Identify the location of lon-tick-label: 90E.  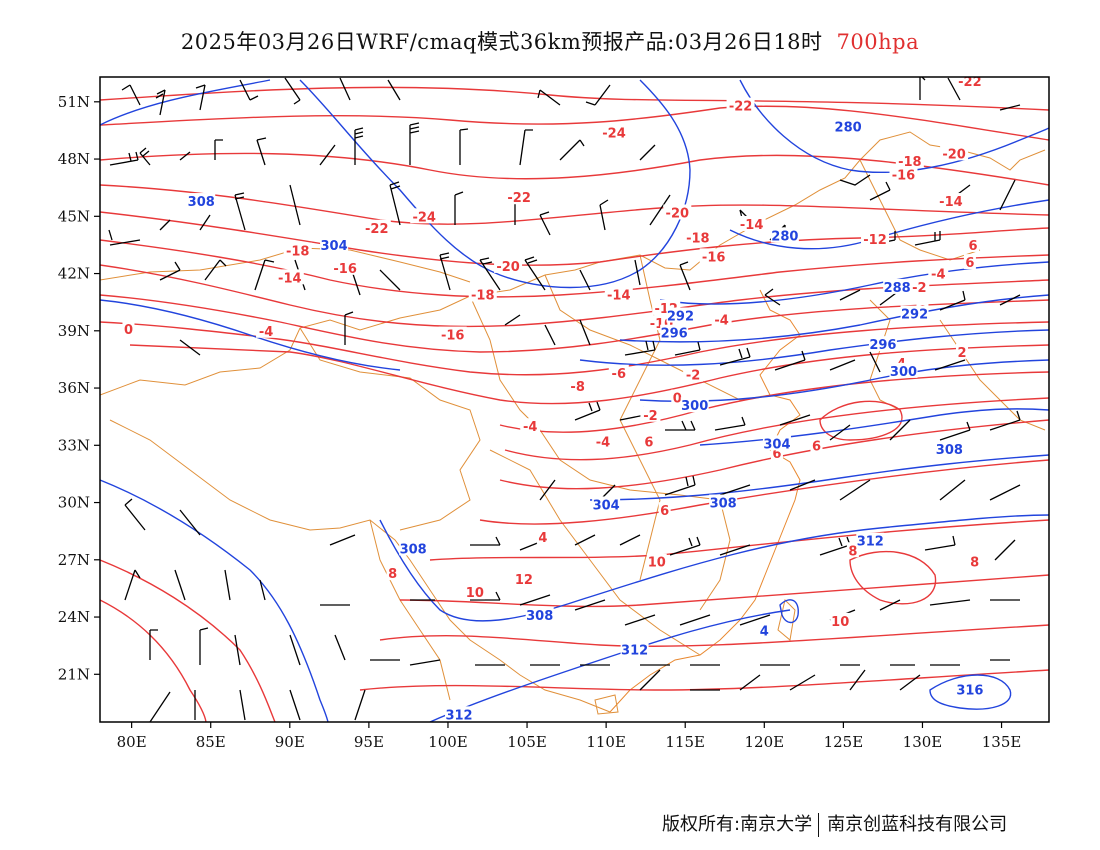
(290, 742).